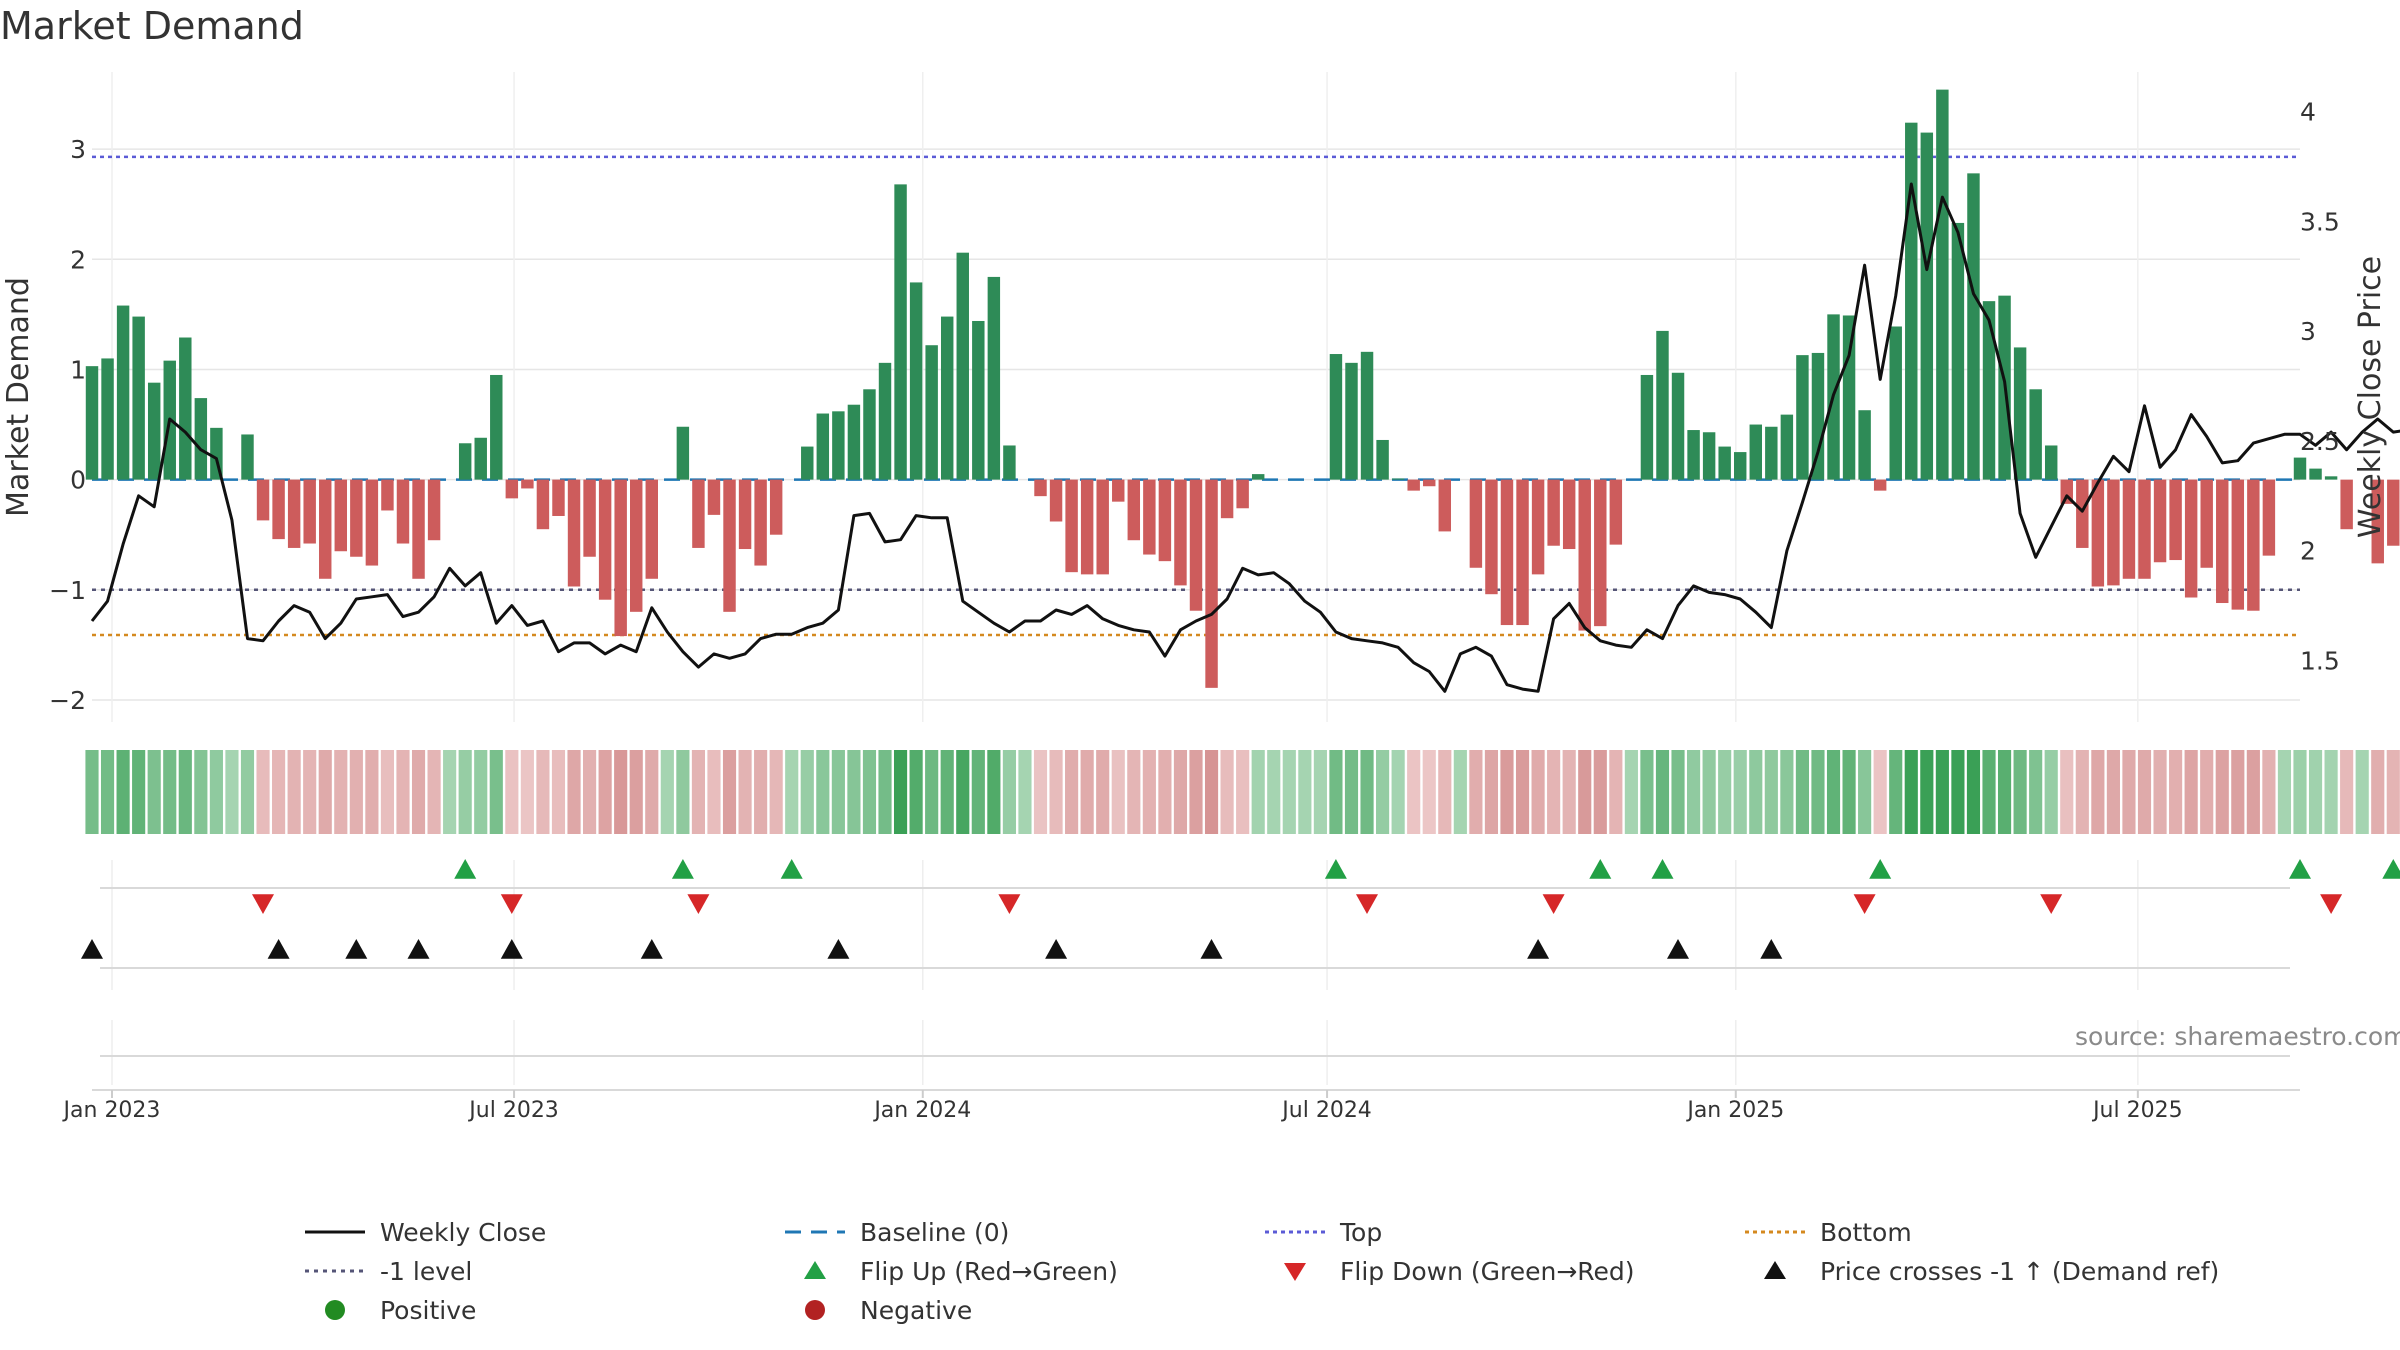  What do you see at coordinates (916, 1310) in the screenshot?
I see `legend-label: Negative` at bounding box center [916, 1310].